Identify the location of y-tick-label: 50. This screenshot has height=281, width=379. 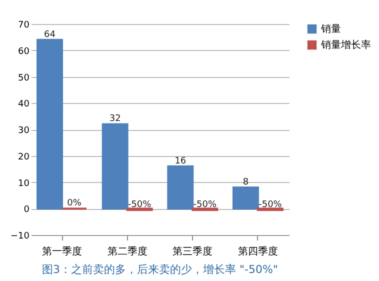
(24, 78).